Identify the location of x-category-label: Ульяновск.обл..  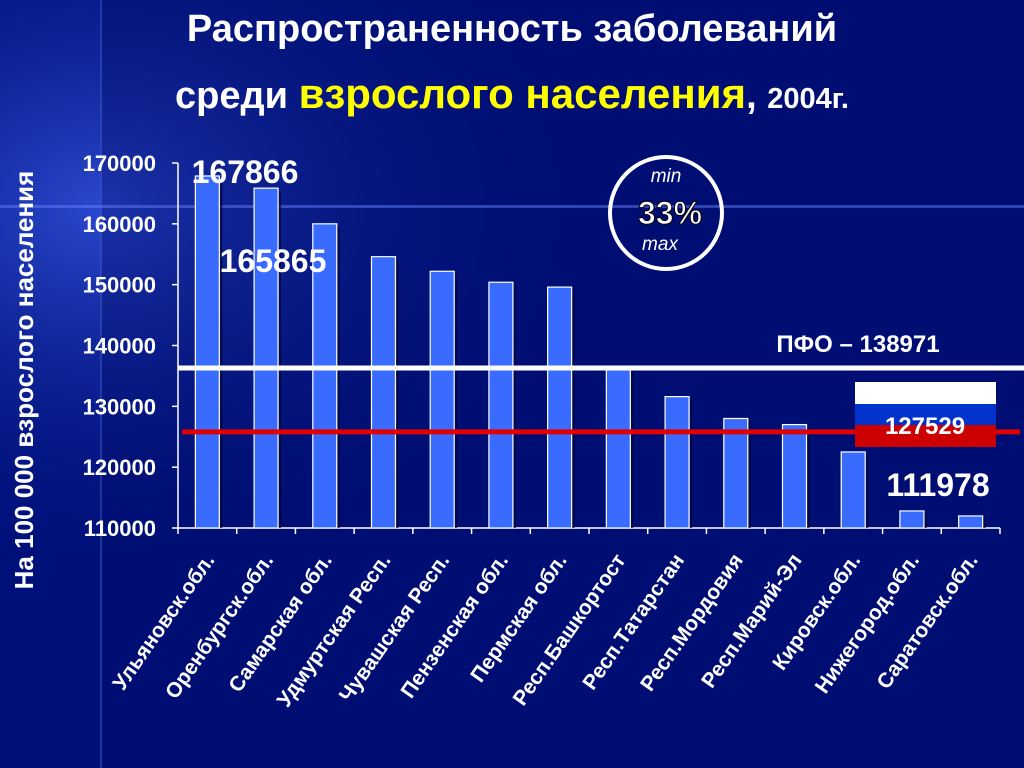
(163, 622).